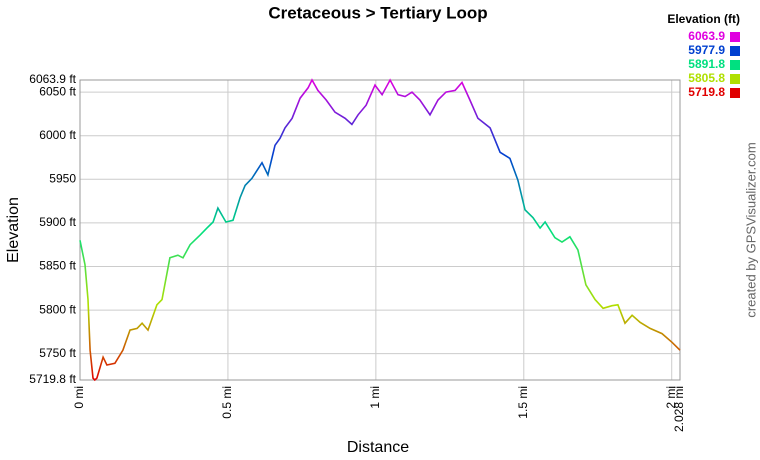  I want to click on y-tick-label: 5950, so click(62, 178).